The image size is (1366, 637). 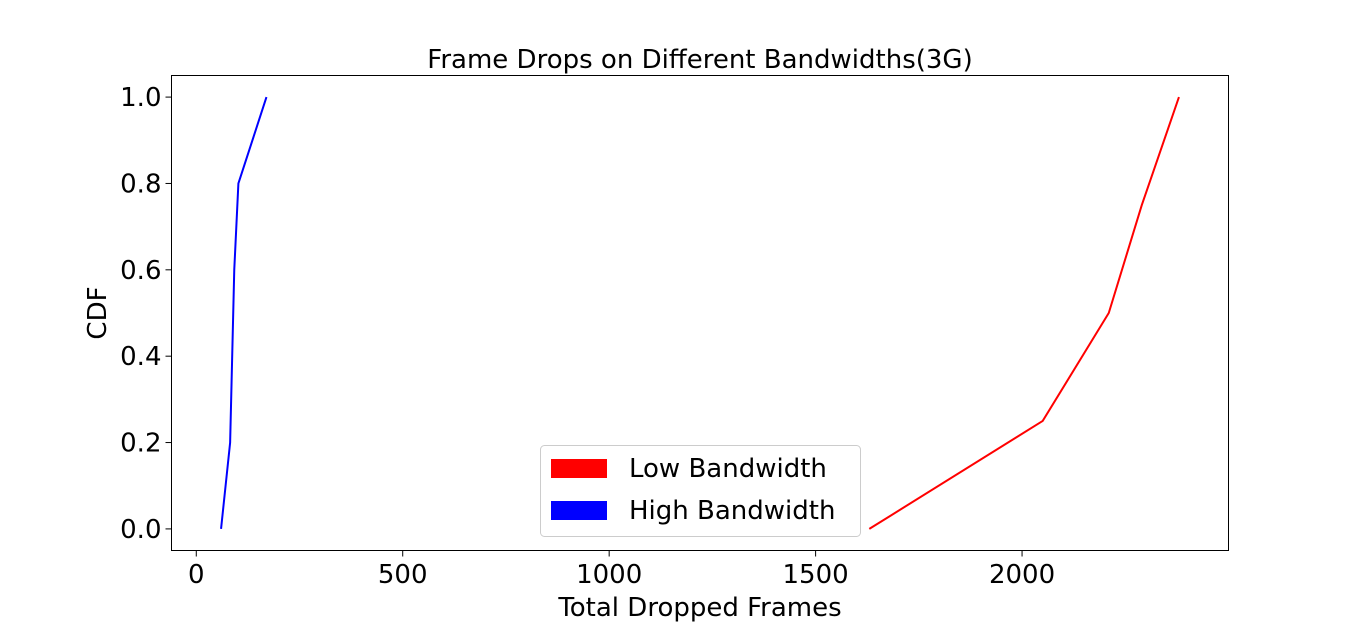 What do you see at coordinates (1022, 575) in the screenshot?
I see `x-tick-label: 2000` at bounding box center [1022, 575].